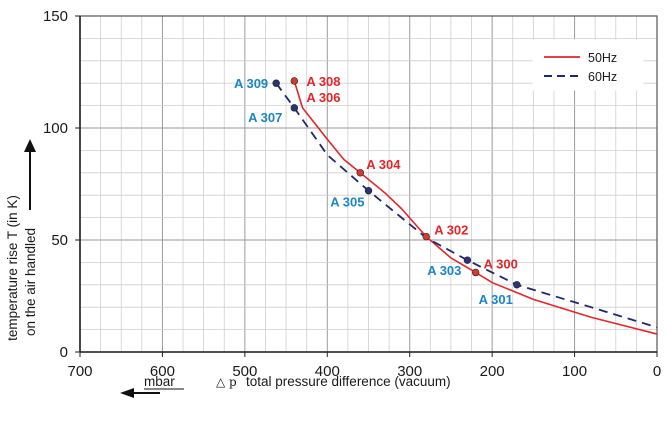 This screenshot has height=423, width=667. Describe the element at coordinates (64, 352) in the screenshot. I see `y-tick-label: 0` at that location.